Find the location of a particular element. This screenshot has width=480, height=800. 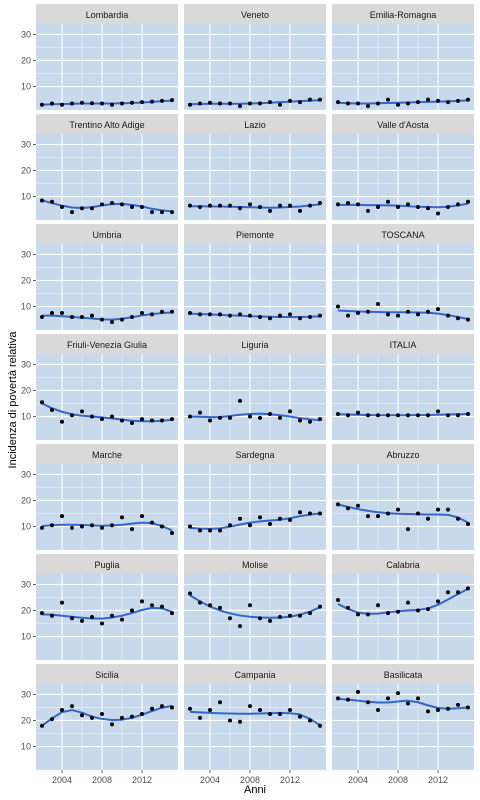

facet-title: Marche is located at coordinates (107, 455).